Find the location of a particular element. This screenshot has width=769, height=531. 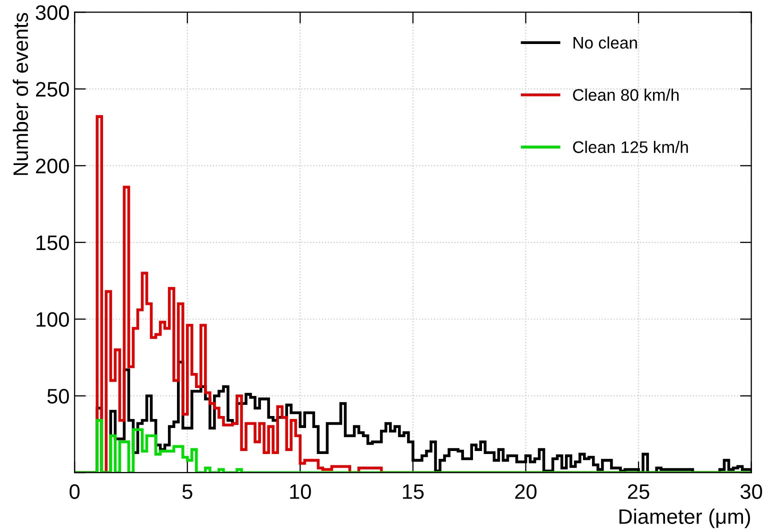

legend-label: Clean 80 km/h is located at coordinates (626, 94).